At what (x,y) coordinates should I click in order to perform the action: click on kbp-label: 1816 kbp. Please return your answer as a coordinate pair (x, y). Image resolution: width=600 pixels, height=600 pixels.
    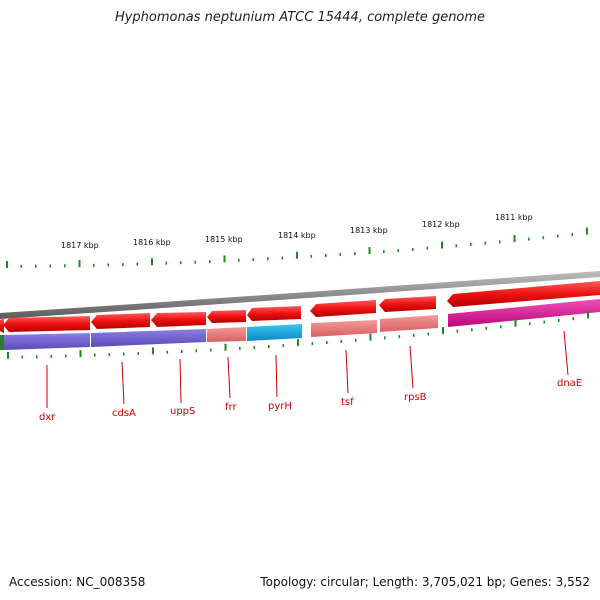
    Looking at the image, I should click on (152, 242).